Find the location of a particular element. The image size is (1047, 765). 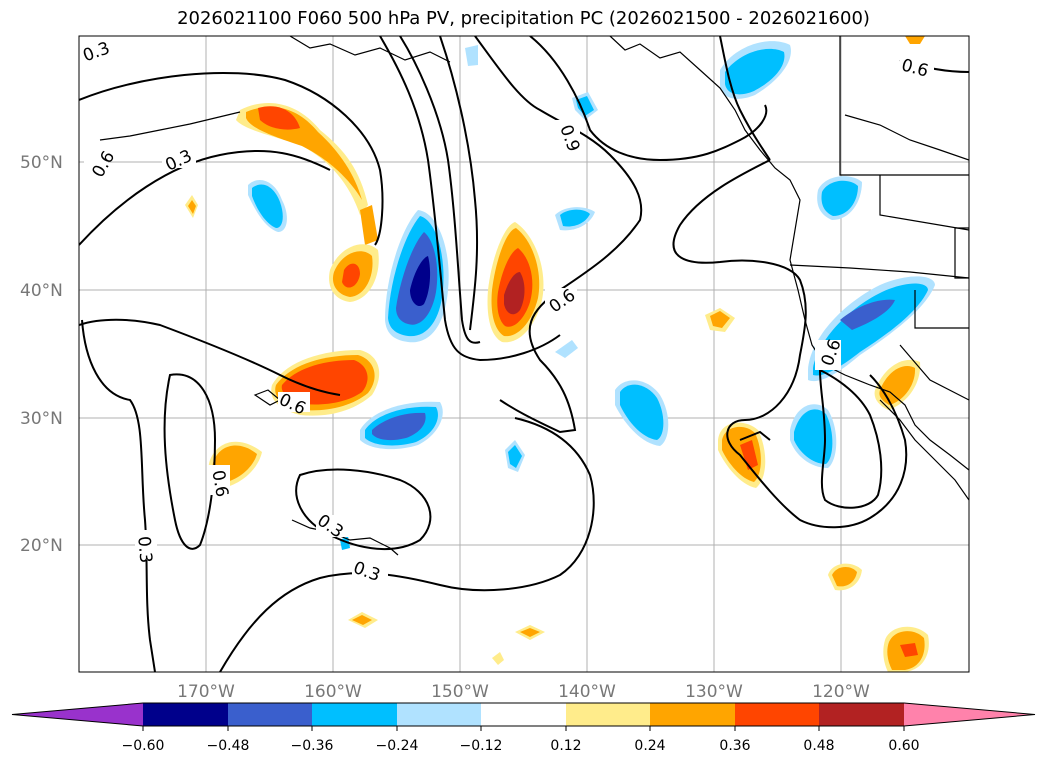

colorbar-tick-label: −0.48 is located at coordinates (228, 746).